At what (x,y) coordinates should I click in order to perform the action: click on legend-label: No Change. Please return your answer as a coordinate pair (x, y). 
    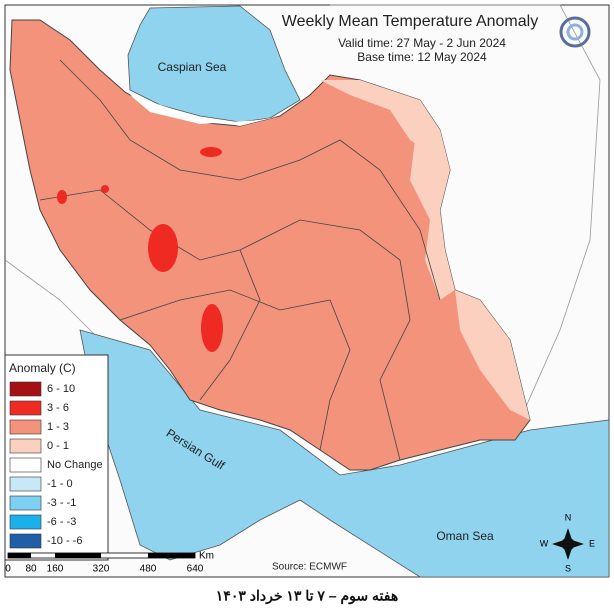
    Looking at the image, I should click on (75, 465).